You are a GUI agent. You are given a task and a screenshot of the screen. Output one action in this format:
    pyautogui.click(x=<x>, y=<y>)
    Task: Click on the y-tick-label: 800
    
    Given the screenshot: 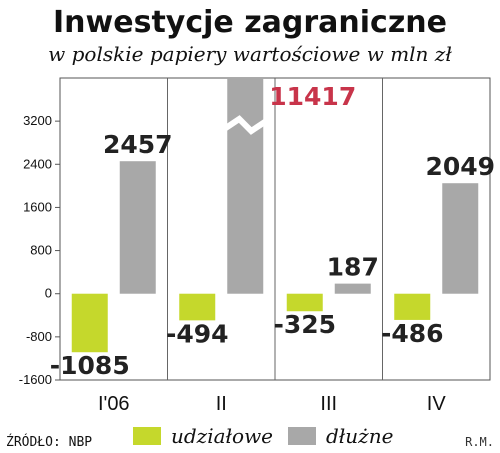 What is the action you would take?
    pyautogui.click(x=41, y=250)
    